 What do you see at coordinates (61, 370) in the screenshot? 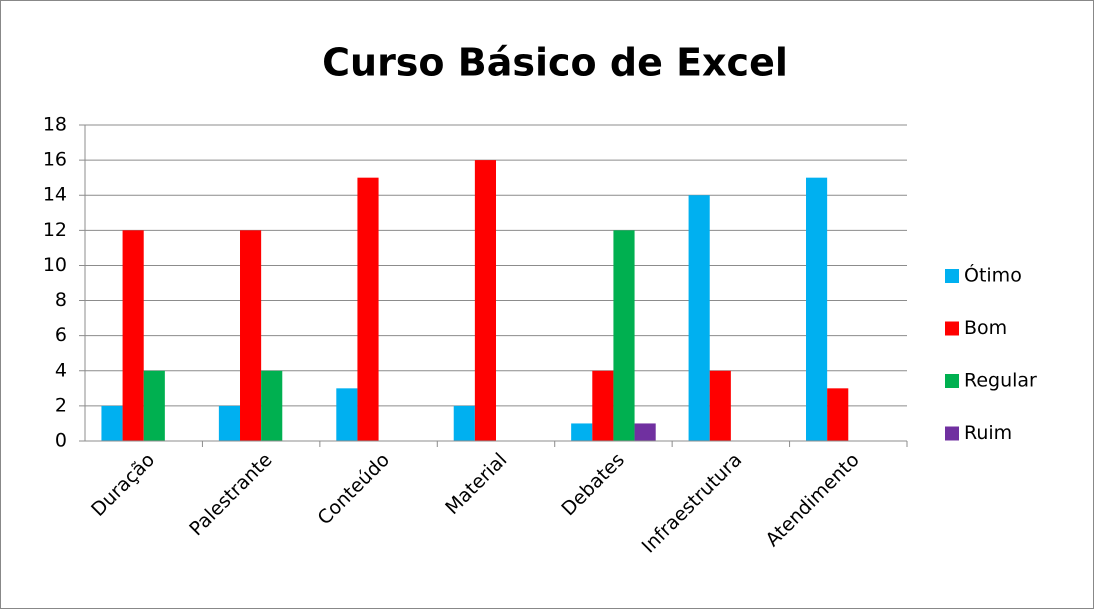
I see `y-tick-label: 4` at bounding box center [61, 370].